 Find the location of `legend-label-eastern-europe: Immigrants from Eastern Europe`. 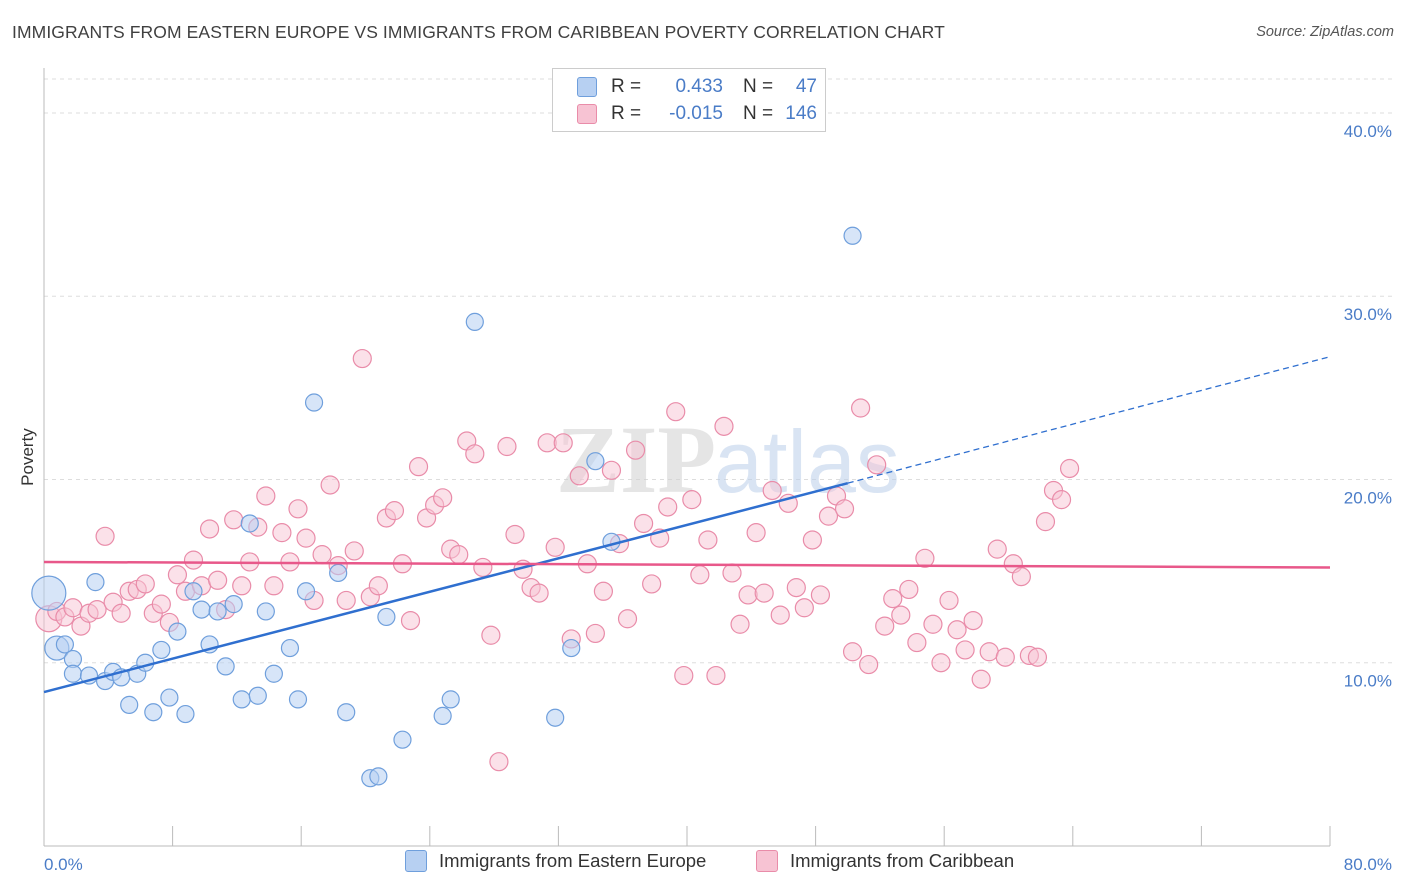

legend-label-eastern-europe: Immigrants from Eastern Europe is located at coordinates (573, 860).